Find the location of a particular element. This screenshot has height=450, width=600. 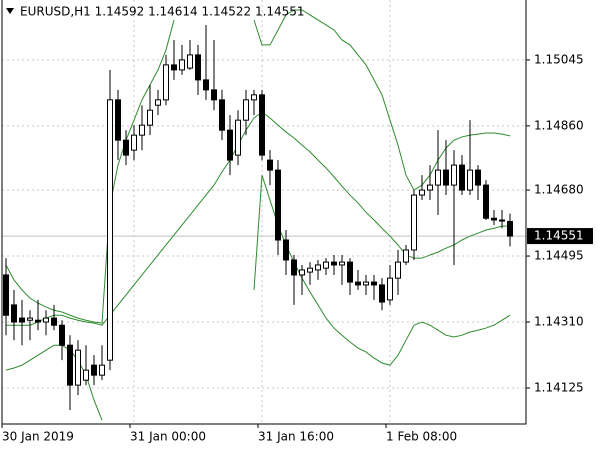

y-tick-label: 1.14125 is located at coordinates (559, 387).